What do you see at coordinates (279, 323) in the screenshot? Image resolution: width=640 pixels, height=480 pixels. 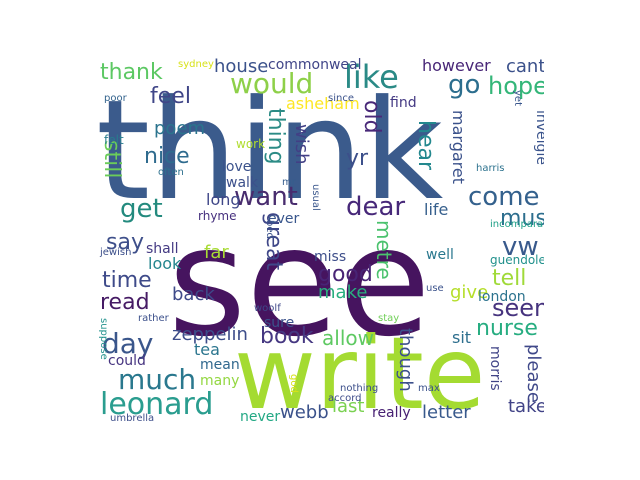 I see `cloud-word-sure: sure` at bounding box center [279, 323].